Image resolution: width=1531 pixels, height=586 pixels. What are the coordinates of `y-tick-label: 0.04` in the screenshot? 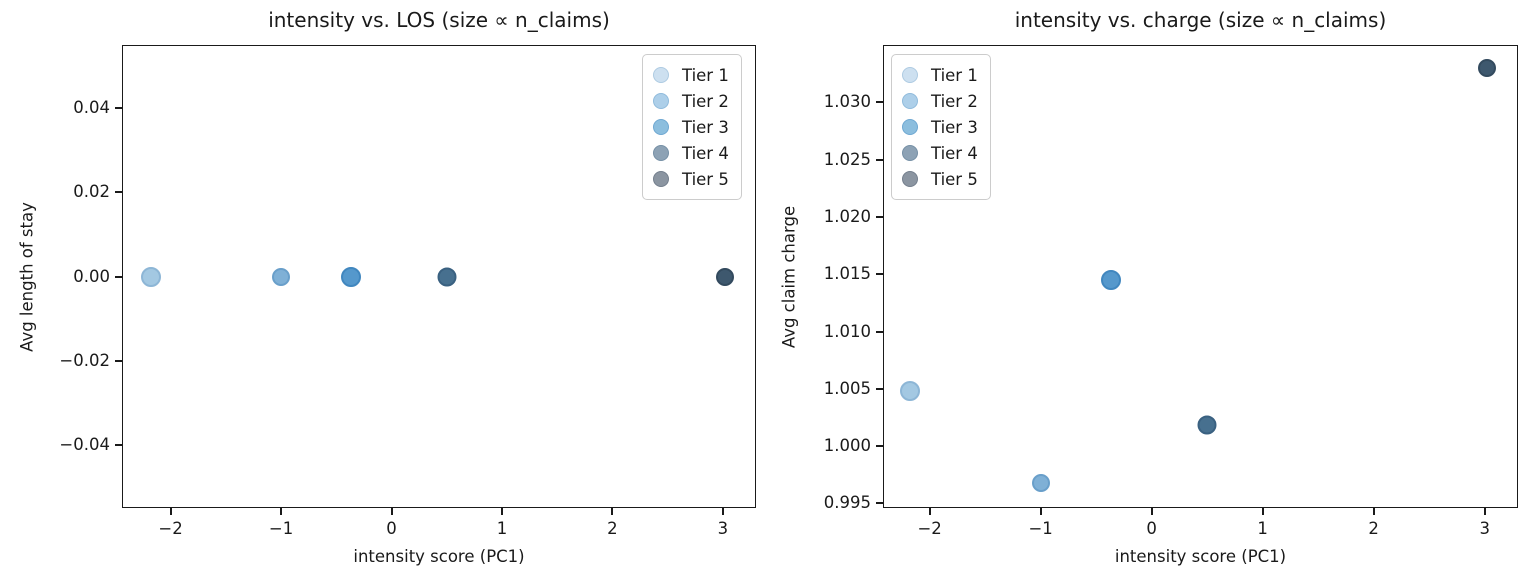 It's located at (91, 108).